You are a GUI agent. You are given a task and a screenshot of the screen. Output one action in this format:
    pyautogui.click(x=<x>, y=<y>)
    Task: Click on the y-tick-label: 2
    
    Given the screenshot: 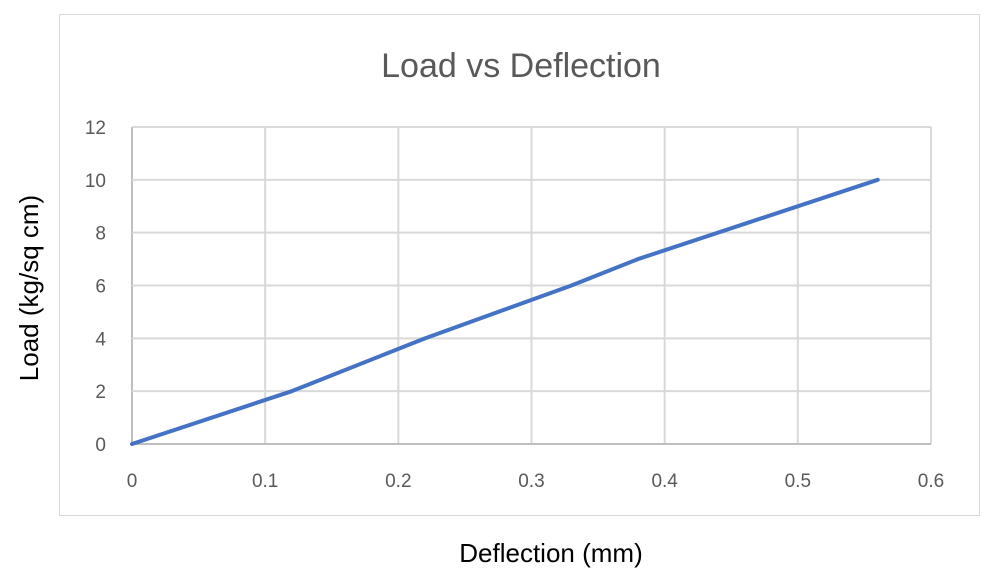 What is the action you would take?
    pyautogui.click(x=100, y=392)
    